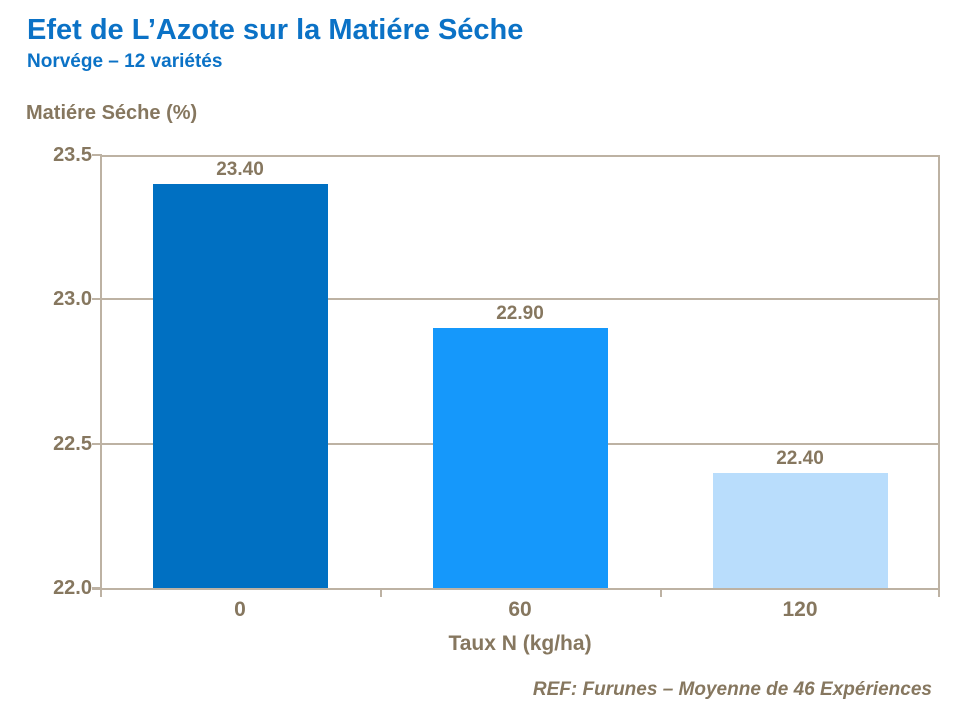  What do you see at coordinates (732, 689) in the screenshot?
I see `reference-note: REF: Furunes – Moyenne de 46 Expériences` at bounding box center [732, 689].